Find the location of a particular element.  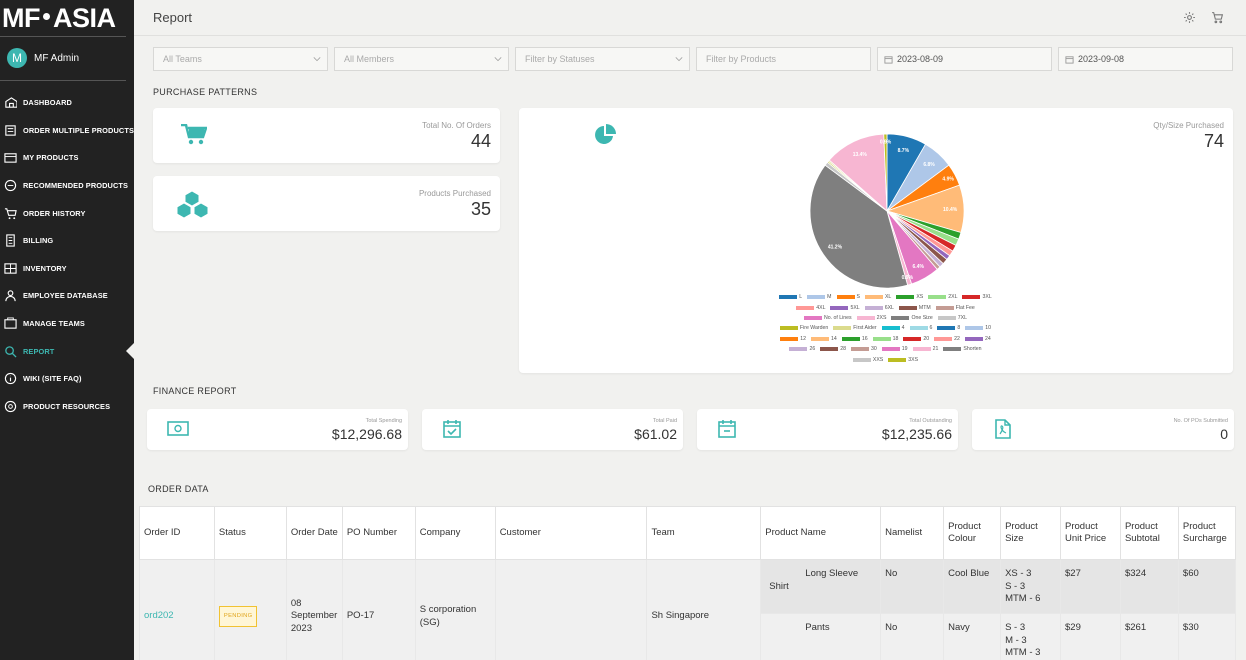

legend-item: M is located at coordinates (819, 297).